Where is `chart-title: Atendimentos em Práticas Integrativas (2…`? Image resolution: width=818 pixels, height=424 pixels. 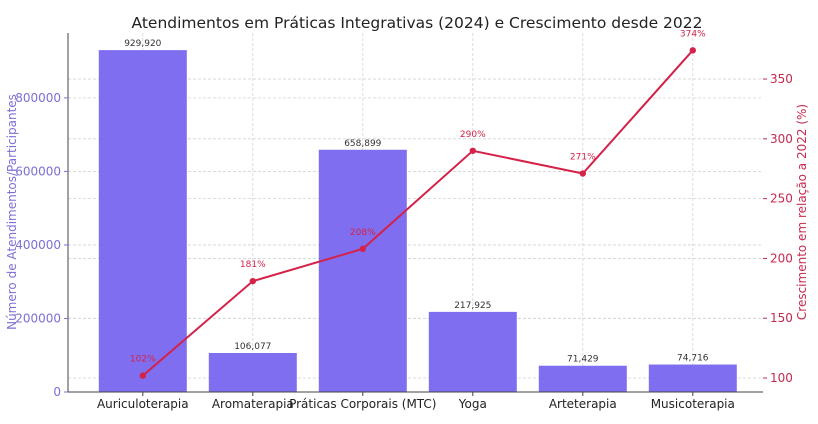
chart-title: Atendimentos em Práticas Integrativas (2… is located at coordinates (417, 23).